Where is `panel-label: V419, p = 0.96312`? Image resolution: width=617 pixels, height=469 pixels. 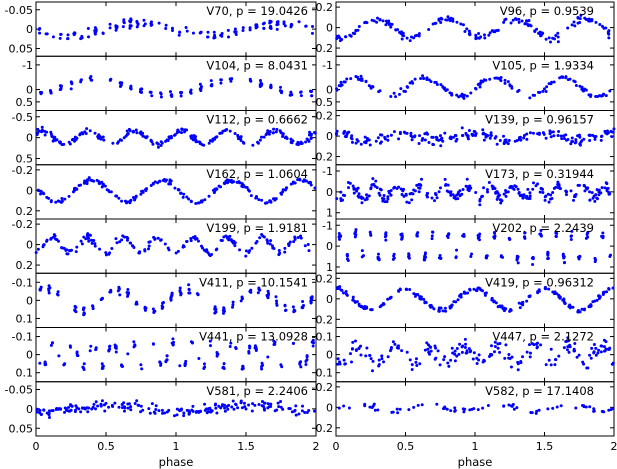 panel-label: V419, p = 0.96312 is located at coordinates (539, 282).